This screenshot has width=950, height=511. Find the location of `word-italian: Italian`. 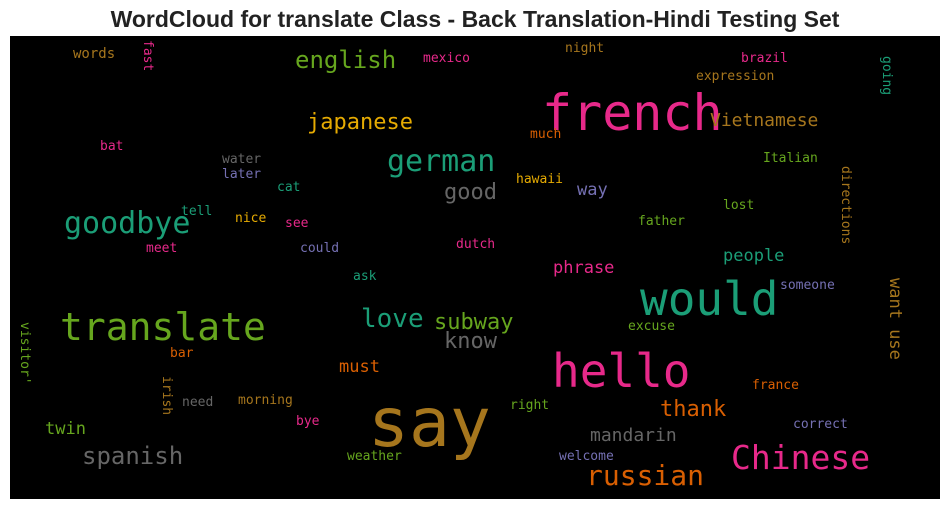

word-italian: Italian is located at coordinates (790, 158).